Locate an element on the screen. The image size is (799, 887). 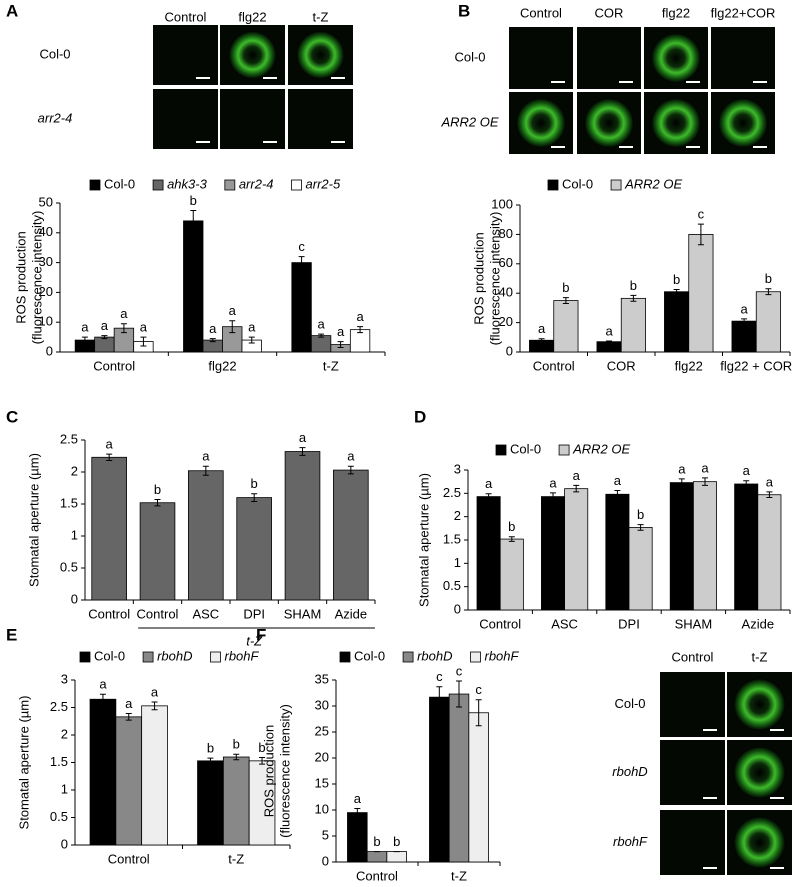
y-tick-label: 5 is located at coordinates (325, 834).